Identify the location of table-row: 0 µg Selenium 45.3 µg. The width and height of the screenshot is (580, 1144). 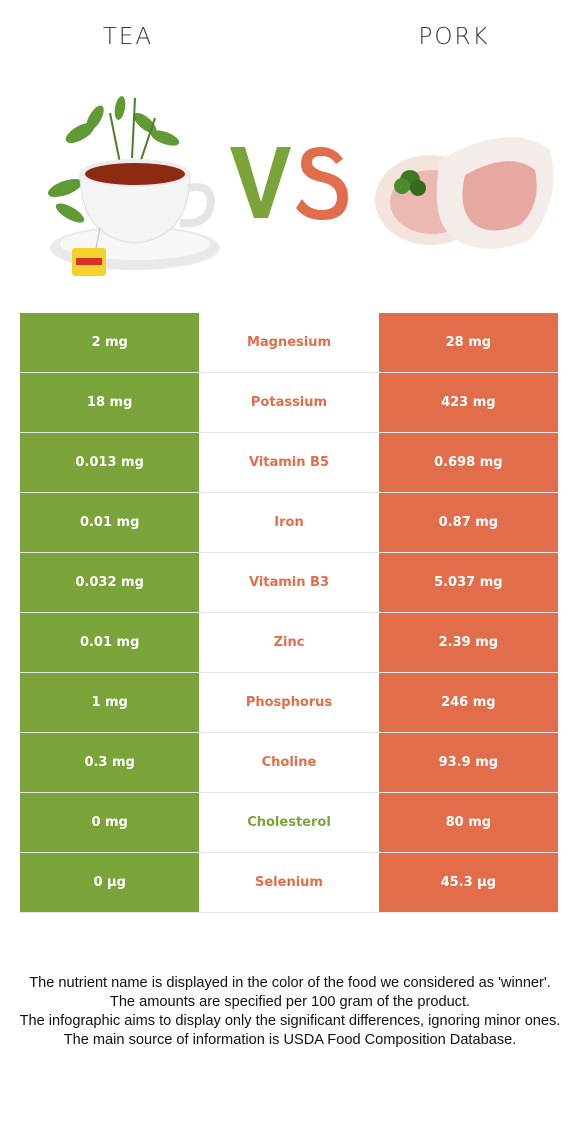
(289, 883).